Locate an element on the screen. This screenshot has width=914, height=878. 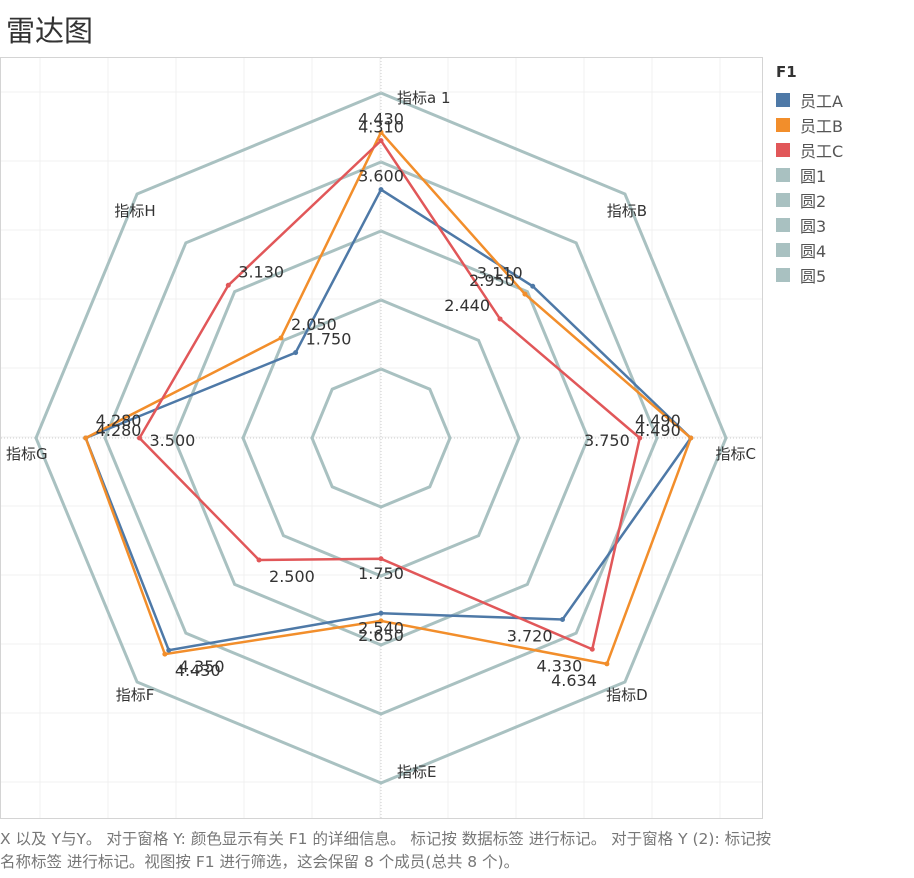
data-label: 4.330 is located at coordinates (559, 665).